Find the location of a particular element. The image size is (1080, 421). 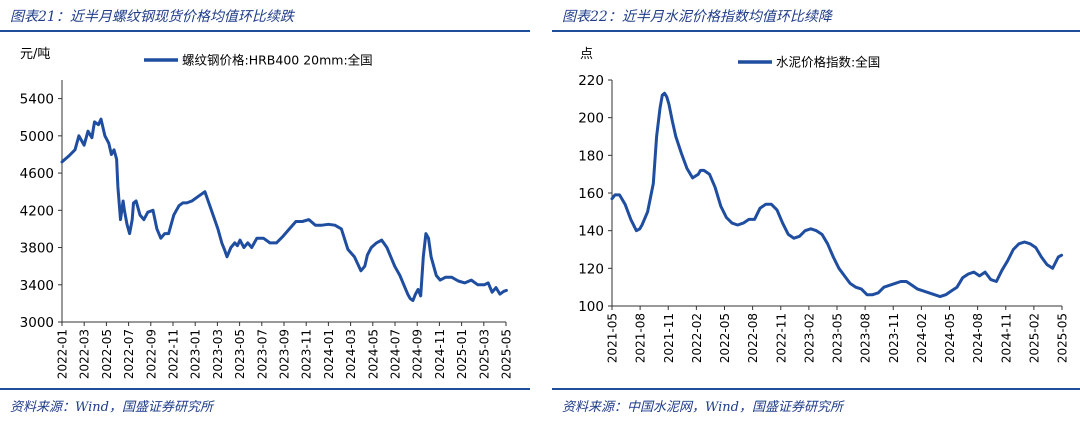

x-tick-label: 2022-07 is located at coordinates (129, 354).